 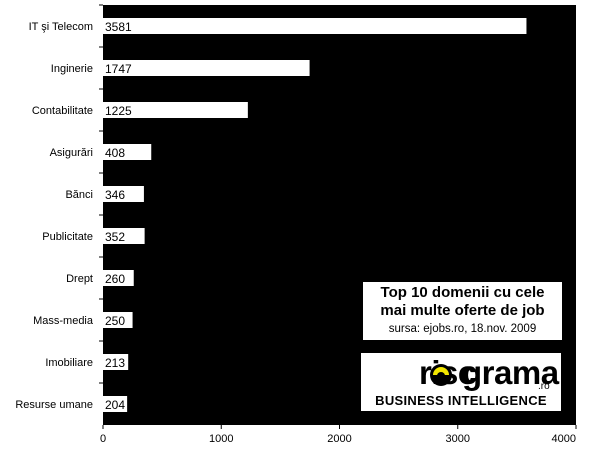 What do you see at coordinates (461, 382) in the screenshot?
I see `riscograma-logo: risc grama .ro BUSINESS INTELLIGENCE` at bounding box center [461, 382].